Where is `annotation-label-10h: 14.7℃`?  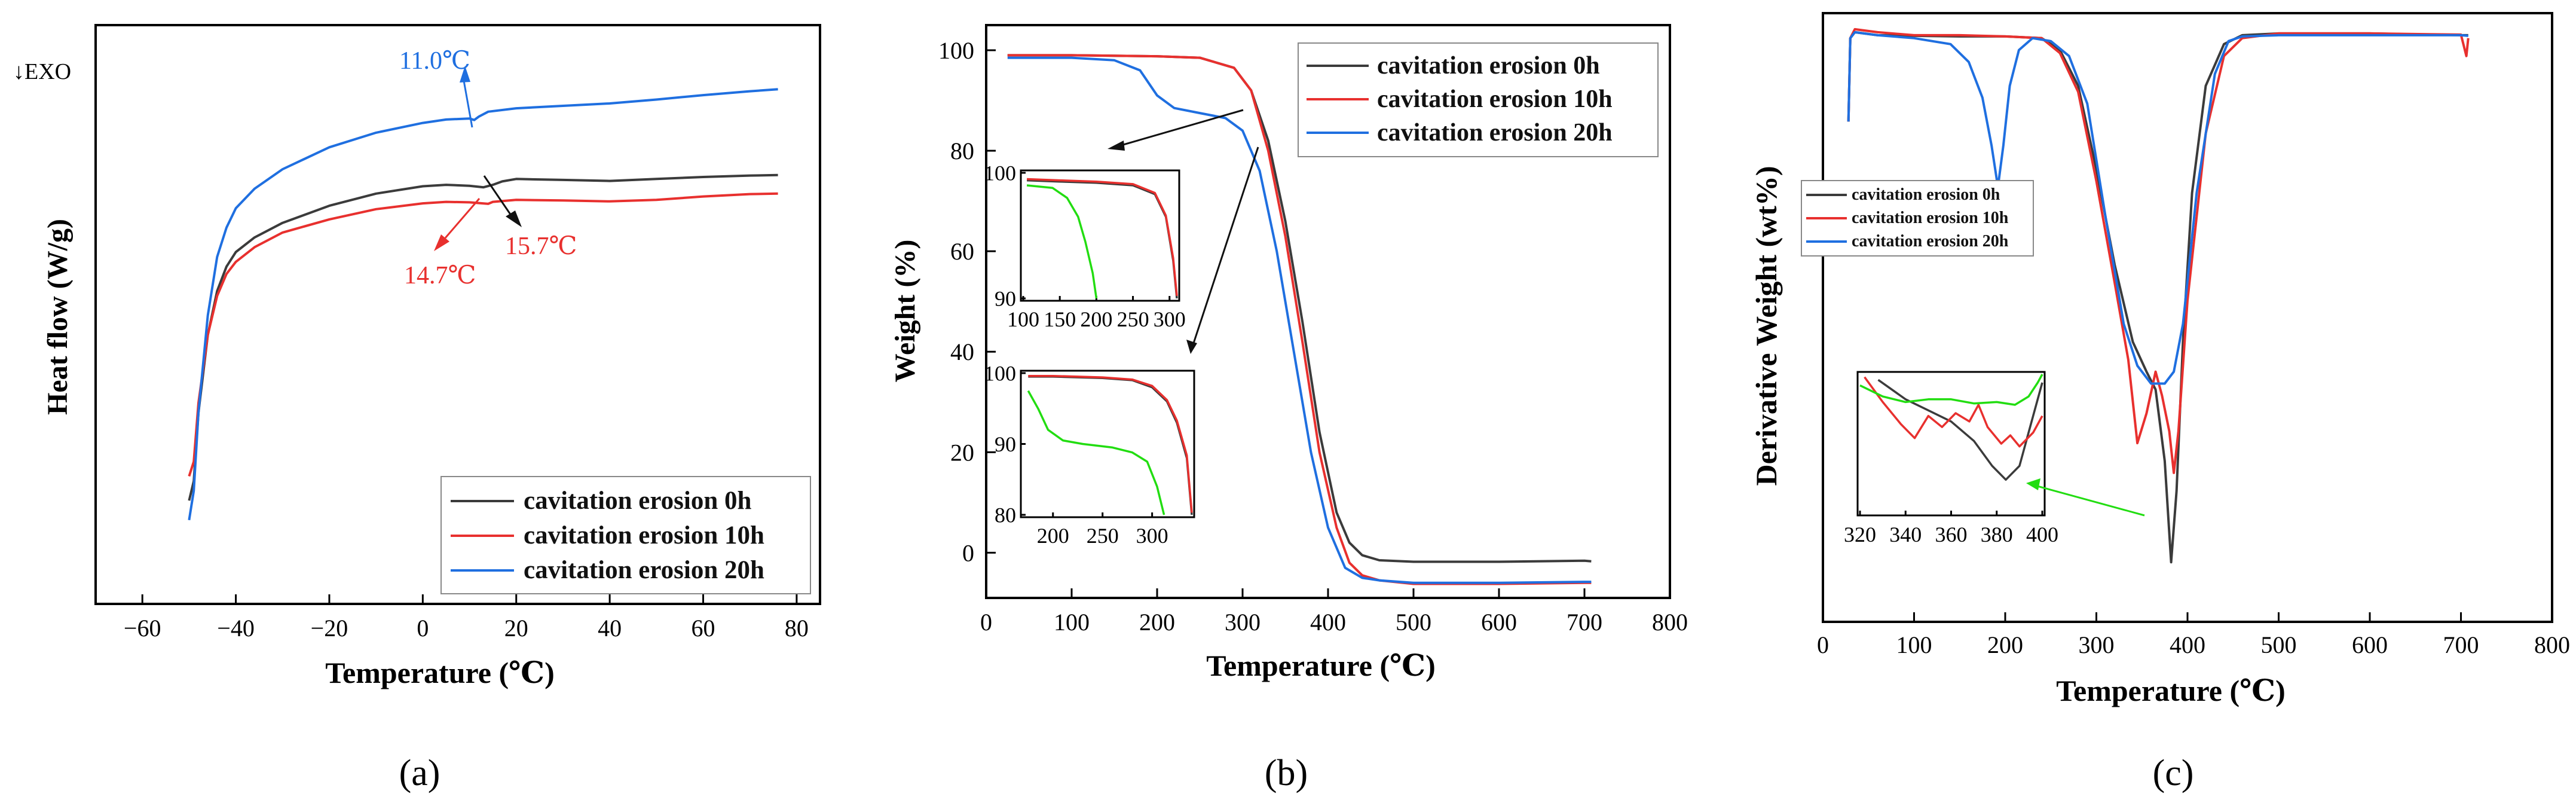
annotation-label-10h: 14.7℃ is located at coordinates (440, 275).